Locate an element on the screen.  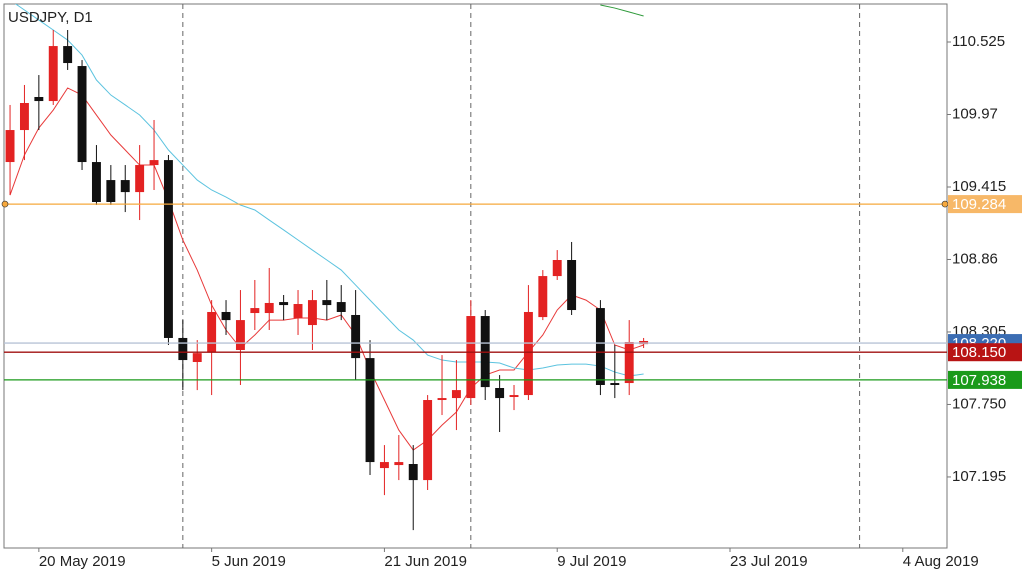
y-tick-label: 110.525 is located at coordinates (978, 41).